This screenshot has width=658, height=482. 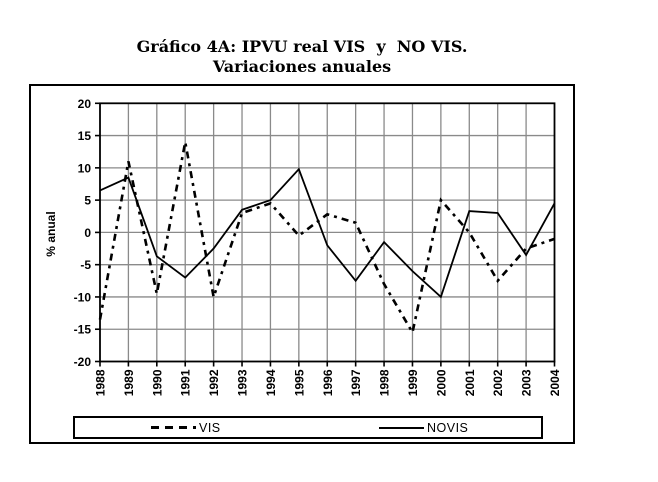 I want to click on x-tick-label: 1990, so click(x=157, y=382).